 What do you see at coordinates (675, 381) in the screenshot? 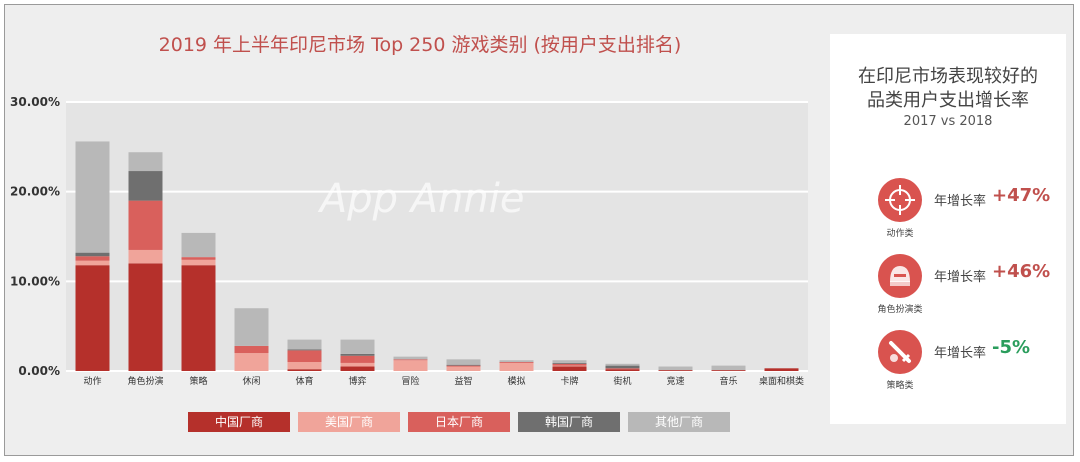
I see `x-tick-label: 竞速` at bounding box center [675, 381].